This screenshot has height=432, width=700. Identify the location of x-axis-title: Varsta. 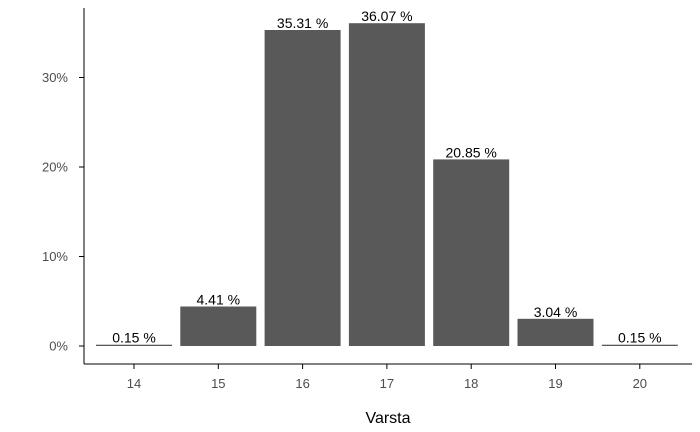
(387, 418).